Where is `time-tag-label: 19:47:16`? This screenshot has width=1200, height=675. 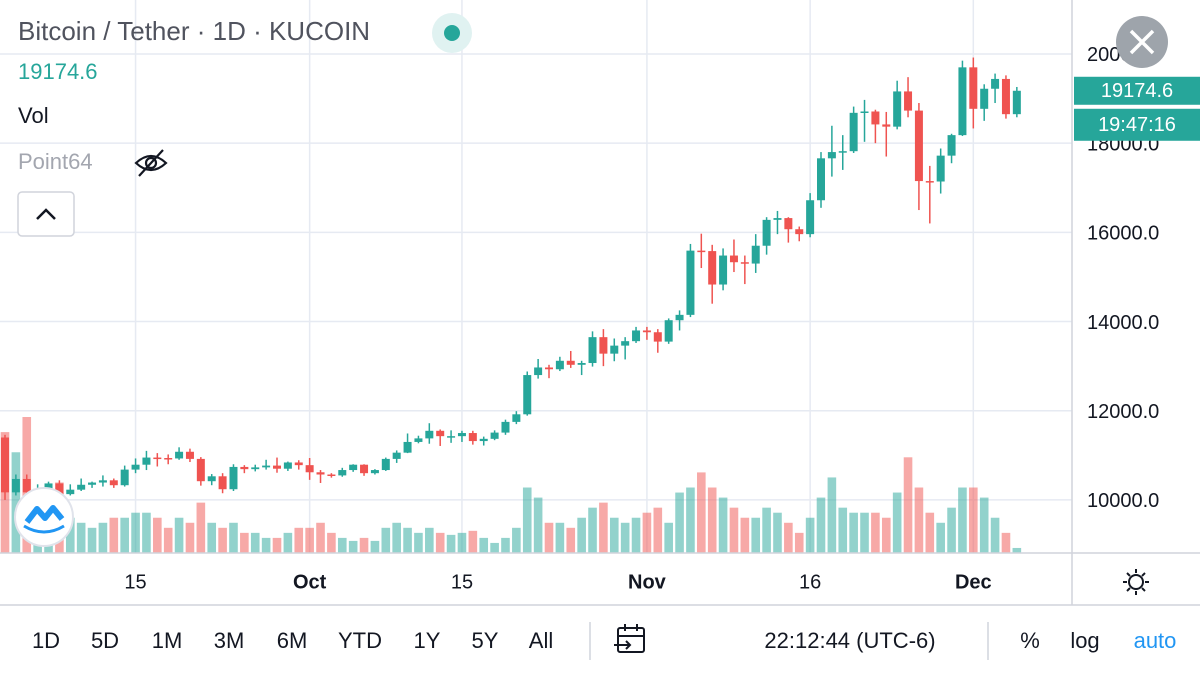 time-tag-label: 19:47:16 is located at coordinates (1137, 125).